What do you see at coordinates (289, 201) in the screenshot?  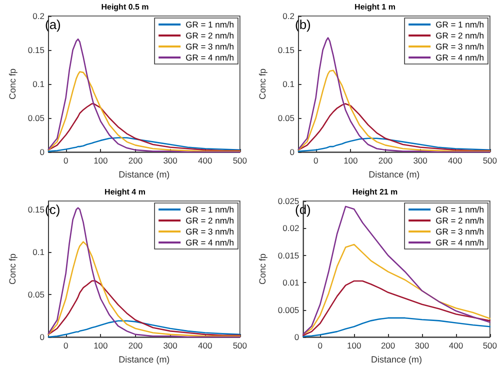 I see `y-tick-label: 0.025` at bounding box center [289, 201].